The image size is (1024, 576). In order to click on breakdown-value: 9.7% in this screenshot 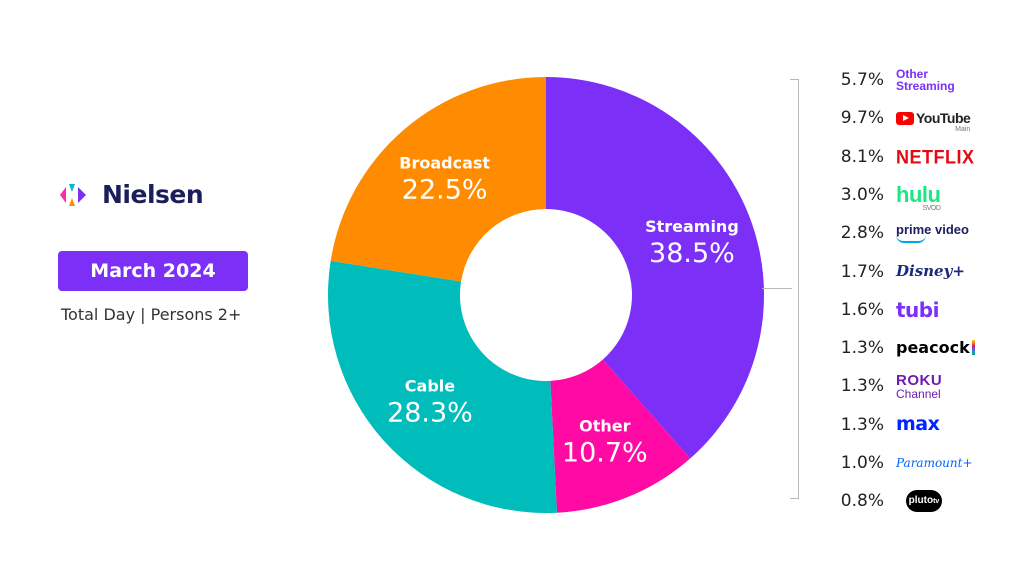, I will do `click(862, 118)`.